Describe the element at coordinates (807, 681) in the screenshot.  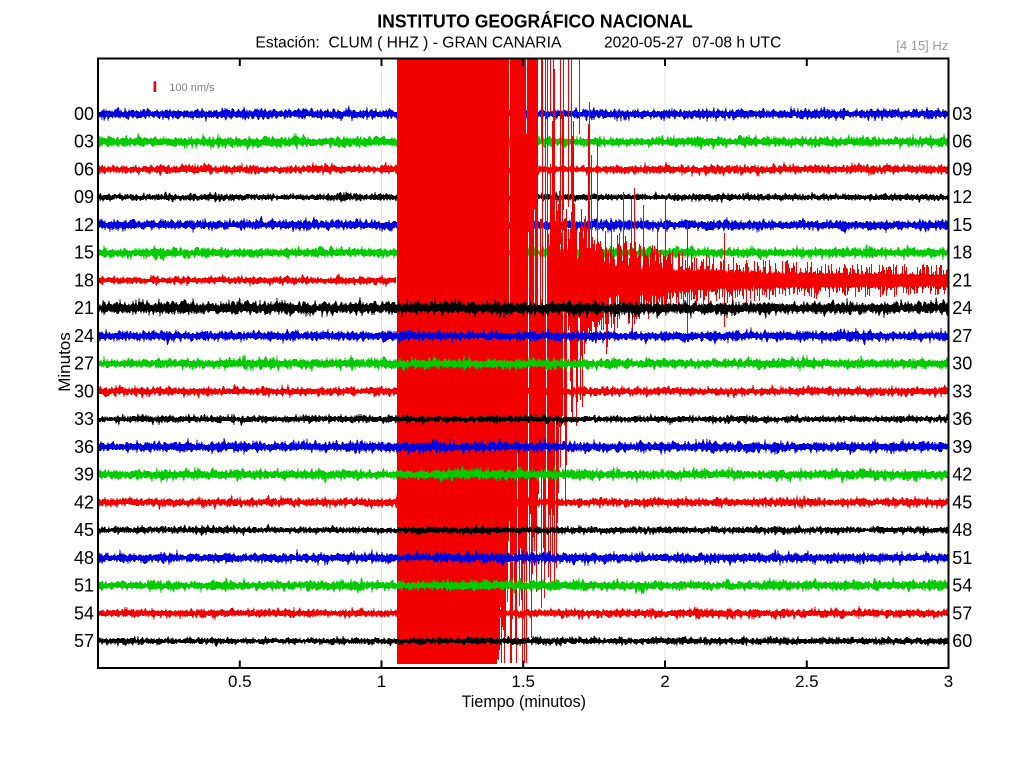
I see `svg-text: 2.5` at that location.